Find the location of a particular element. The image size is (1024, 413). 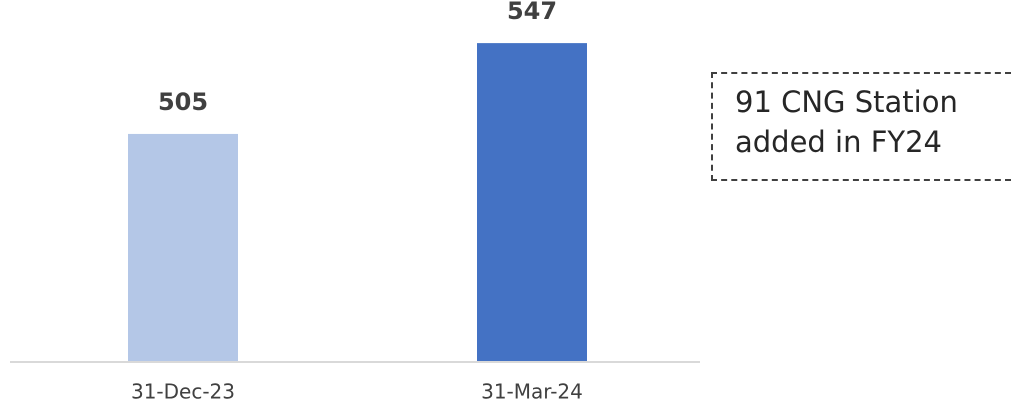

value-label: 505 is located at coordinates (183, 102).